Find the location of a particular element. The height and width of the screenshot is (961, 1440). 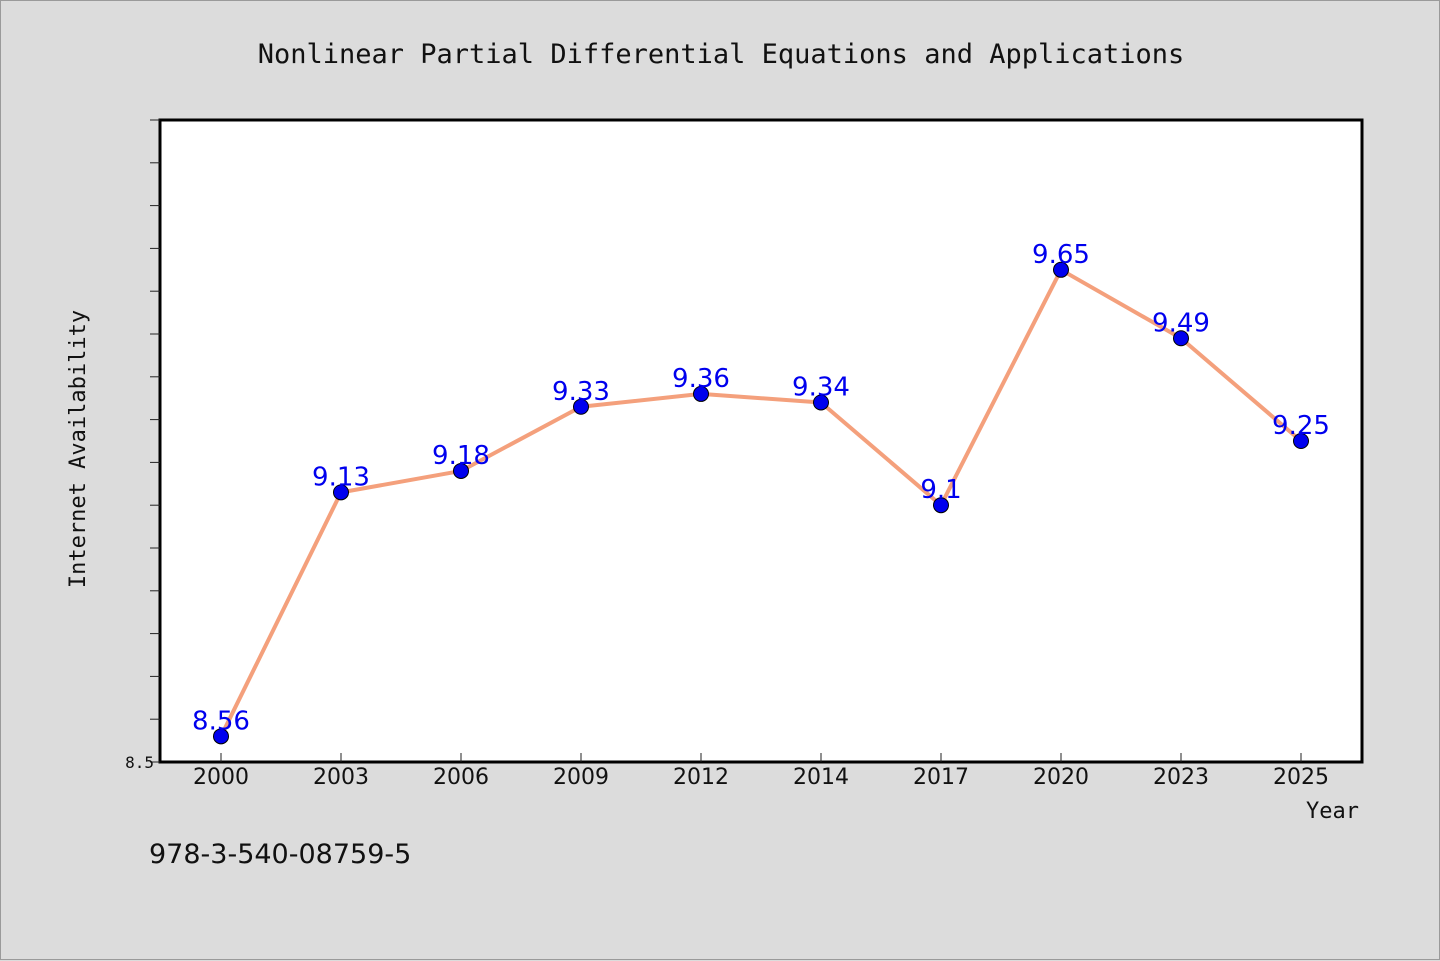

data-label: 8.56 is located at coordinates (221, 721).